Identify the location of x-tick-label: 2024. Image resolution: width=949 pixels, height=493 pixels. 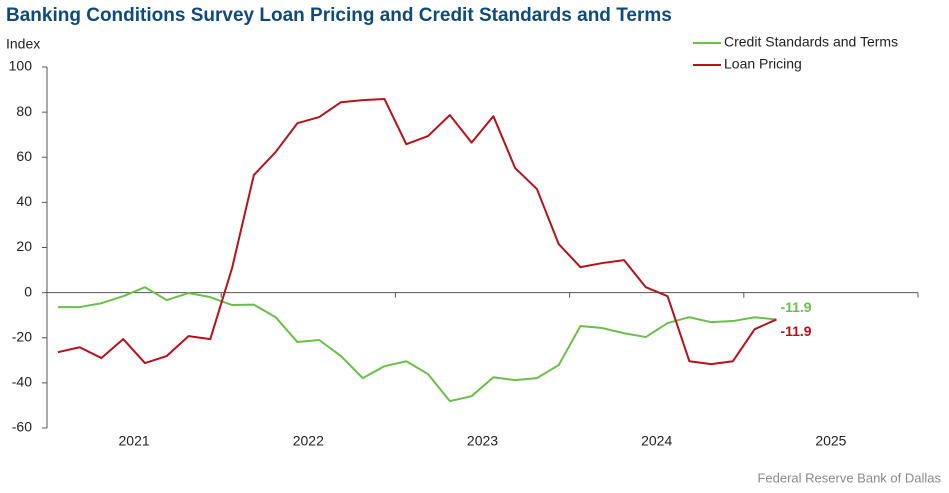
(656, 441).